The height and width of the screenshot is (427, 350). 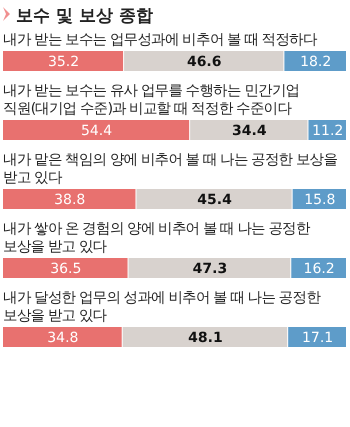 I want to click on data-label: 36.5, so click(x=66, y=269).